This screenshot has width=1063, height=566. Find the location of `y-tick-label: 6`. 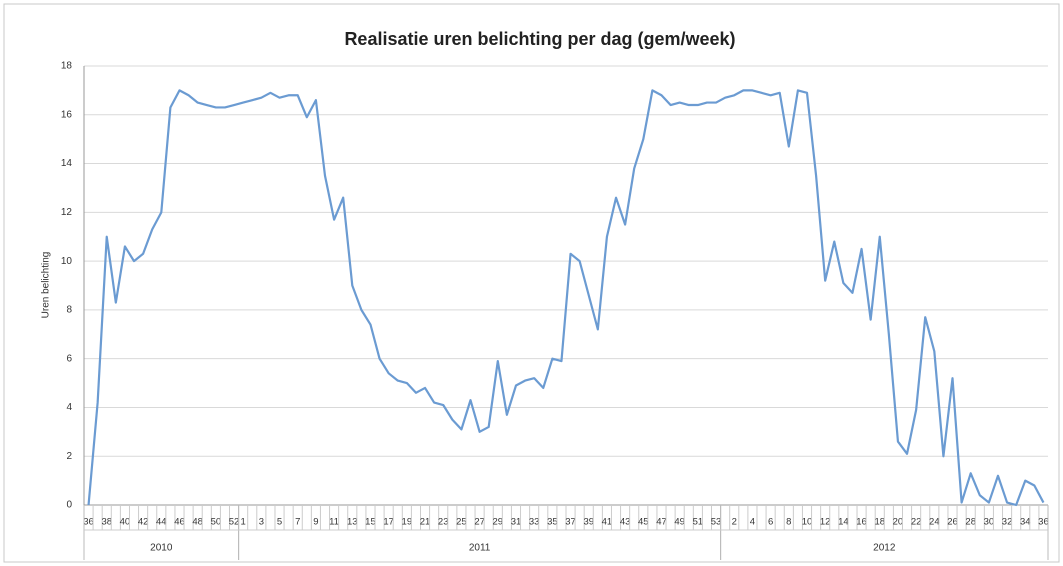

y-tick-label: 6 is located at coordinates (69, 358).